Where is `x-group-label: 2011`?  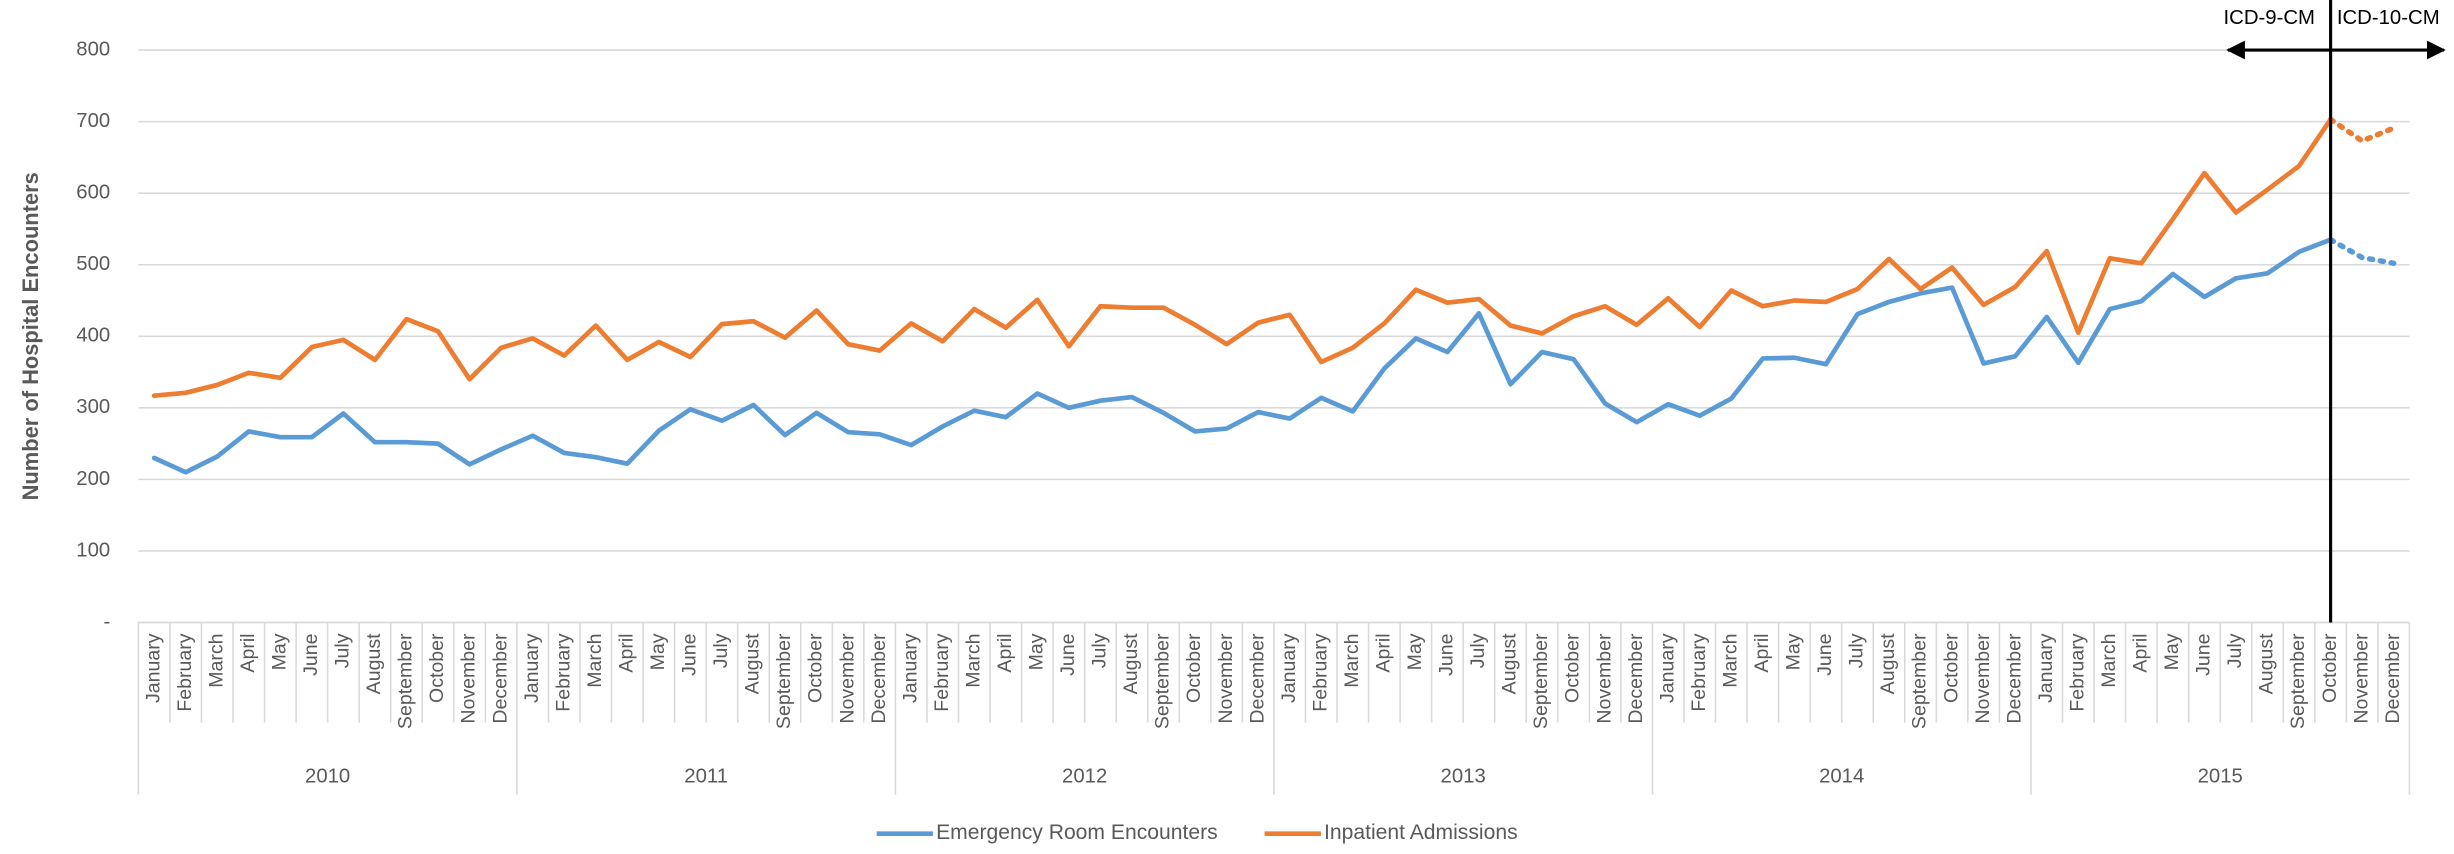 x-group-label: 2011 is located at coordinates (706, 777).